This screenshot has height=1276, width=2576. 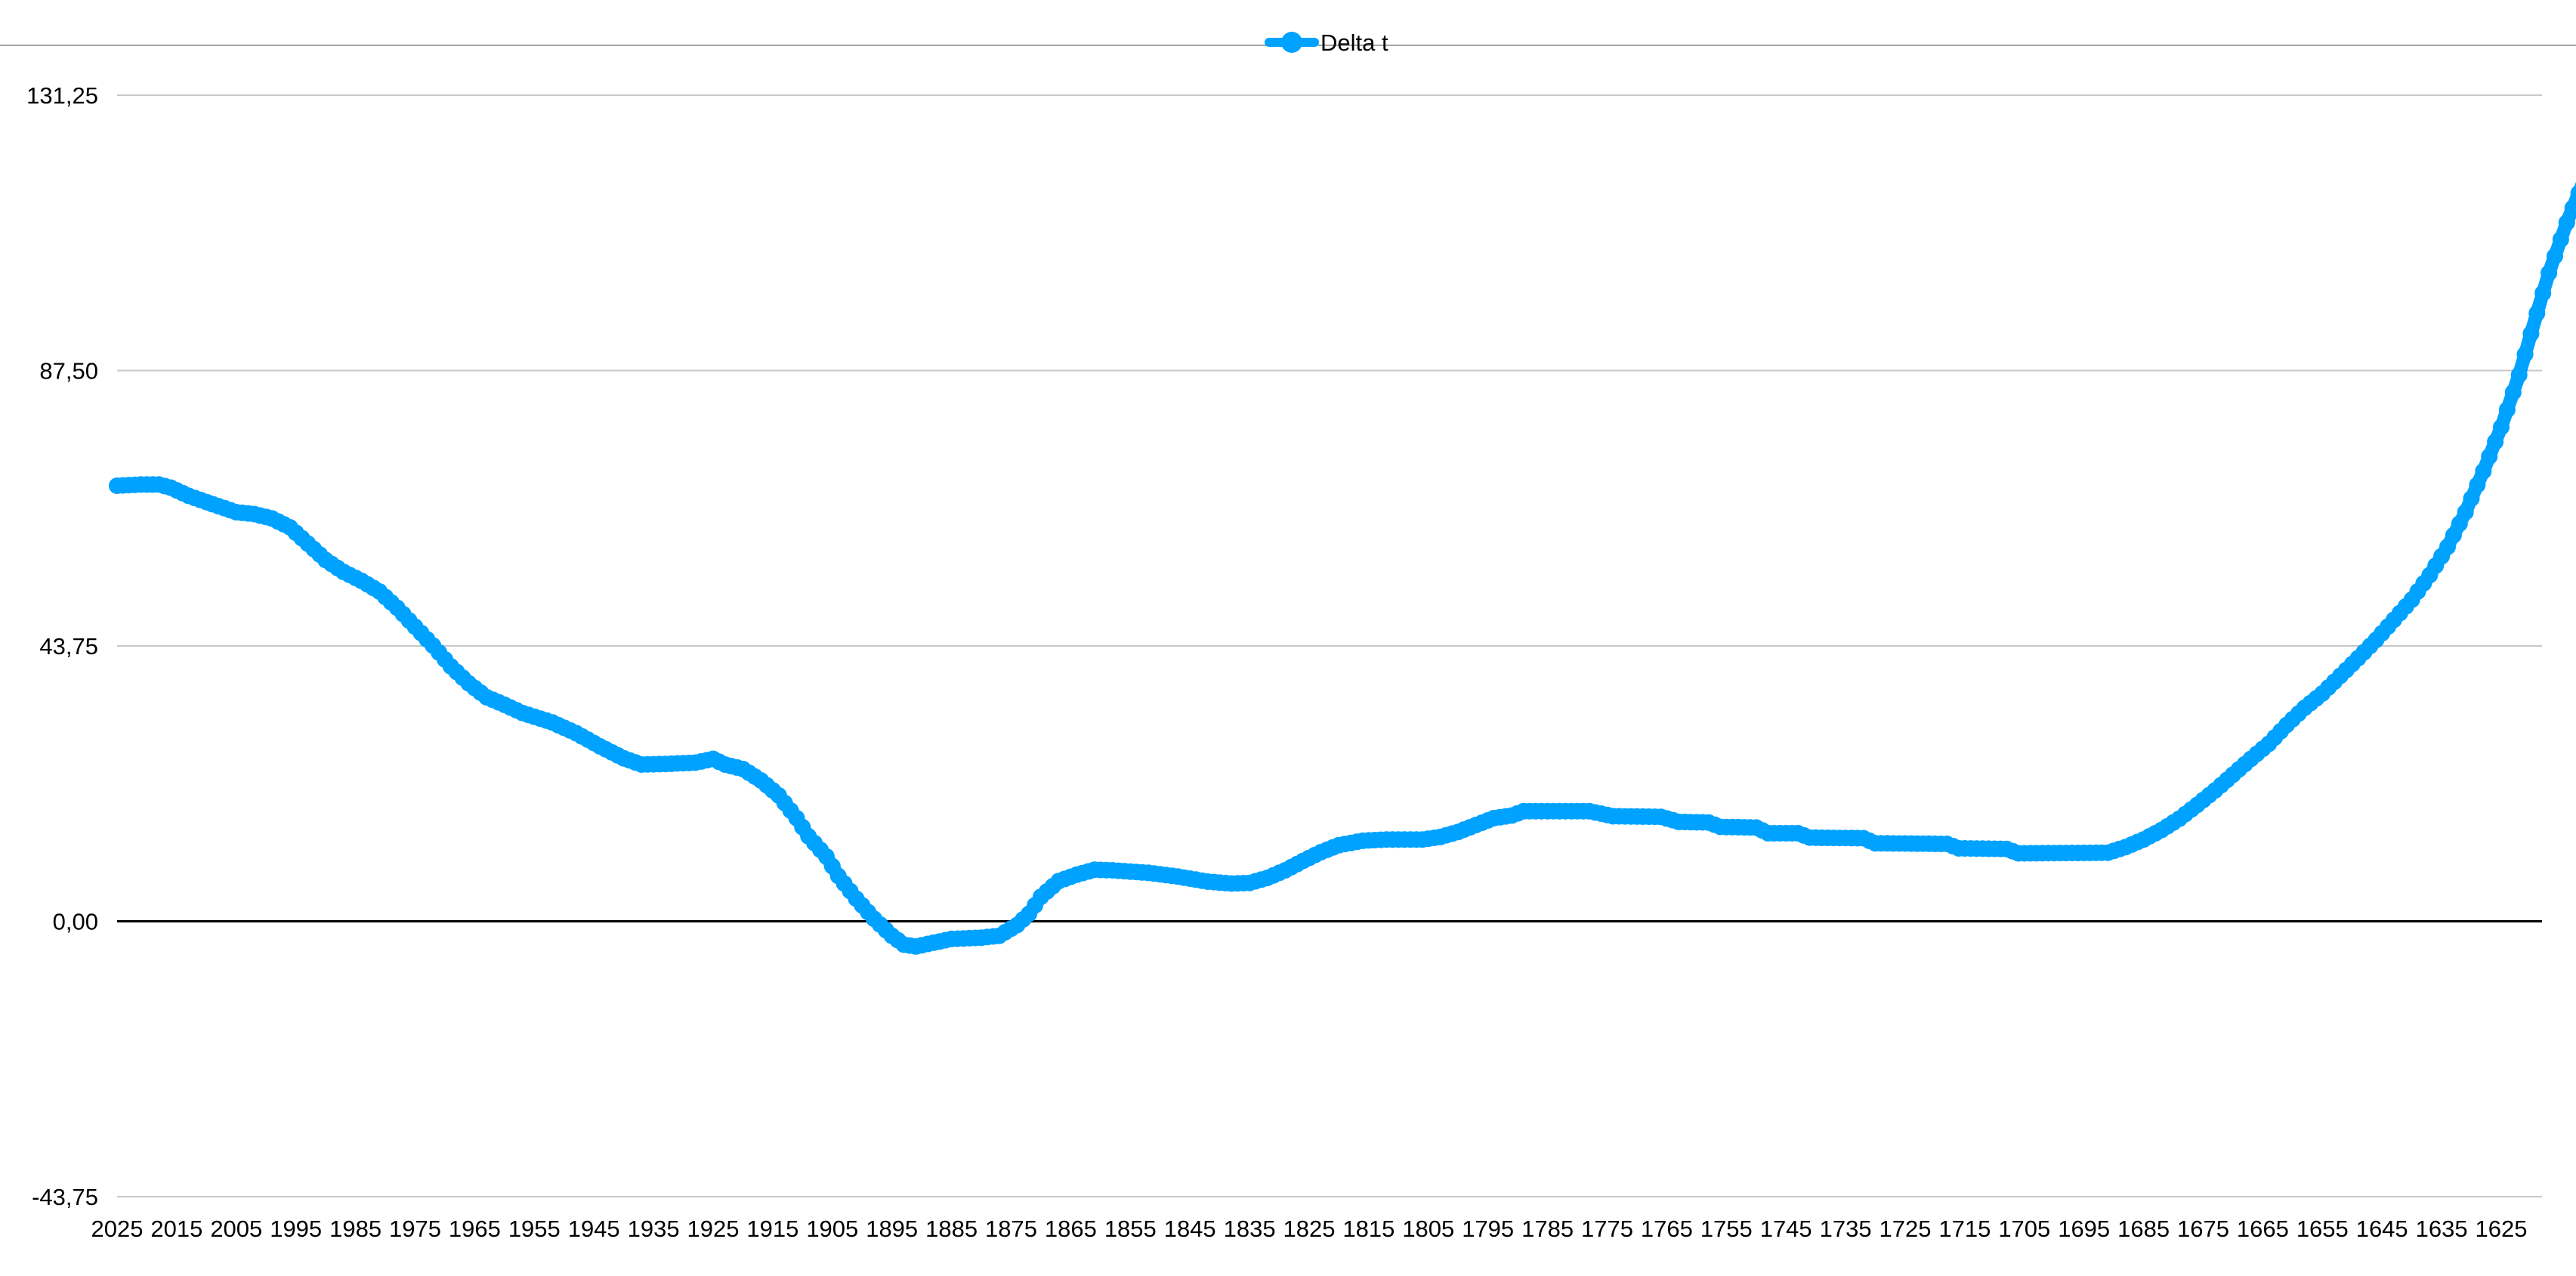 What do you see at coordinates (713, 1229) in the screenshot?
I see `x-tick-label: 1925` at bounding box center [713, 1229].